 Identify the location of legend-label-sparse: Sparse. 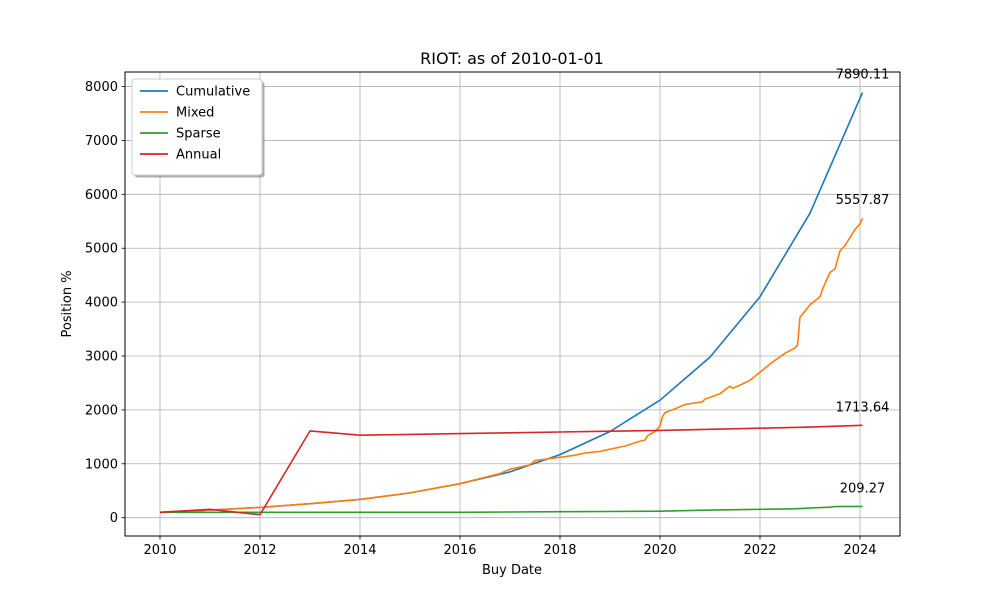
(198, 134).